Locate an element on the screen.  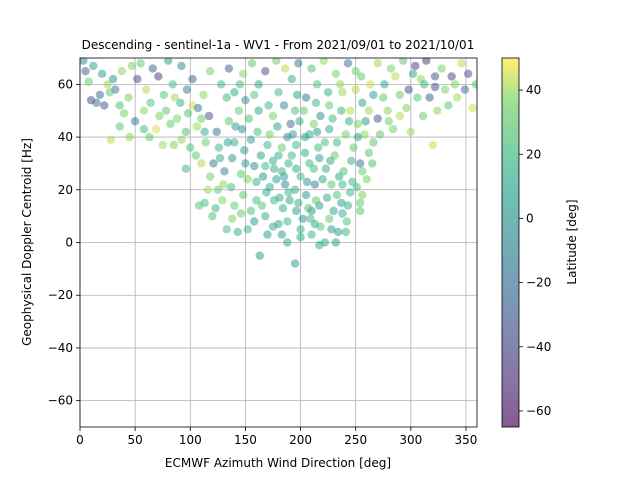
y-tick-label: 20 is located at coordinates (65, 190).